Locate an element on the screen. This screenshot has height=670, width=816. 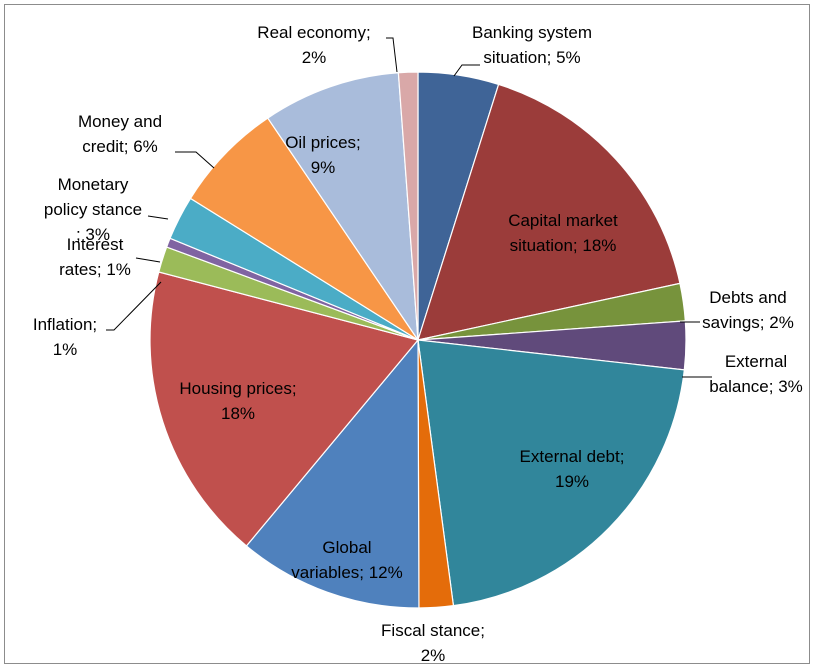
data-label-external-balance: External balance; 3% is located at coordinates (756, 374).